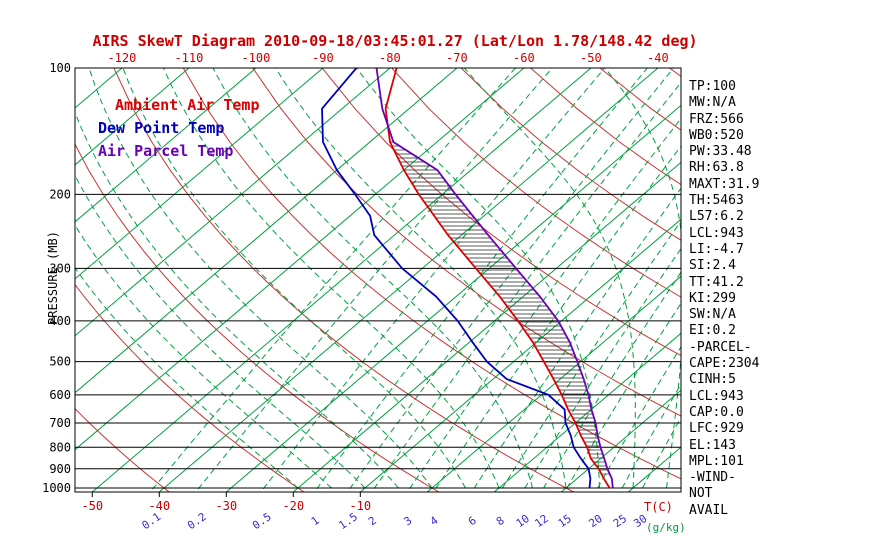  Describe the element at coordinates (323, 58) in the screenshot. I see `top-axis-tick-label: -90` at that location.